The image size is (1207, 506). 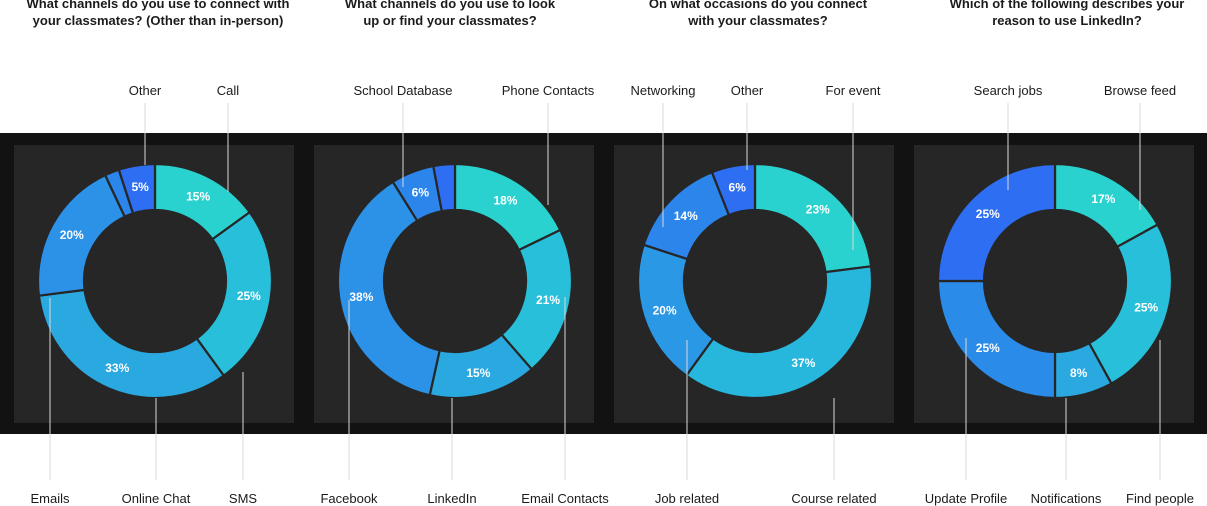 What do you see at coordinates (117, 368) in the screenshot?
I see `slice-percent-label: 33%` at bounding box center [117, 368].